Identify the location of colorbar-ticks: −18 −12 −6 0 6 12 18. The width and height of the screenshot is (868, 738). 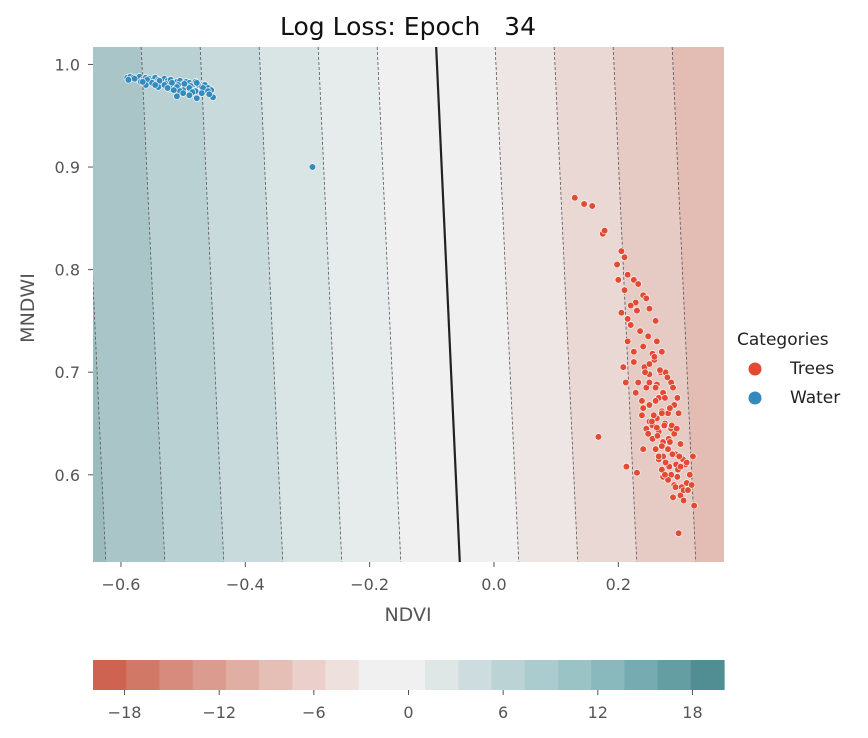
(405, 706).